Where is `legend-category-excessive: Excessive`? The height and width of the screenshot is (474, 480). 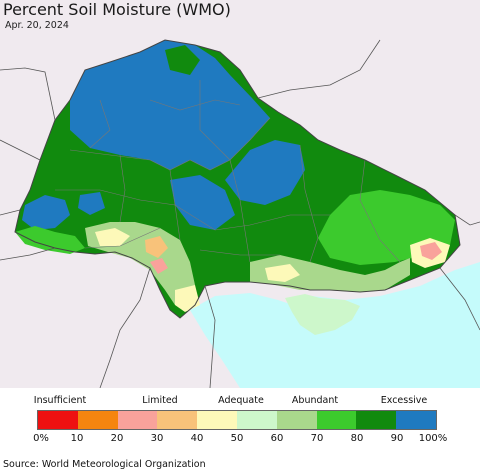 legend-category-excessive: Excessive is located at coordinates (404, 400).